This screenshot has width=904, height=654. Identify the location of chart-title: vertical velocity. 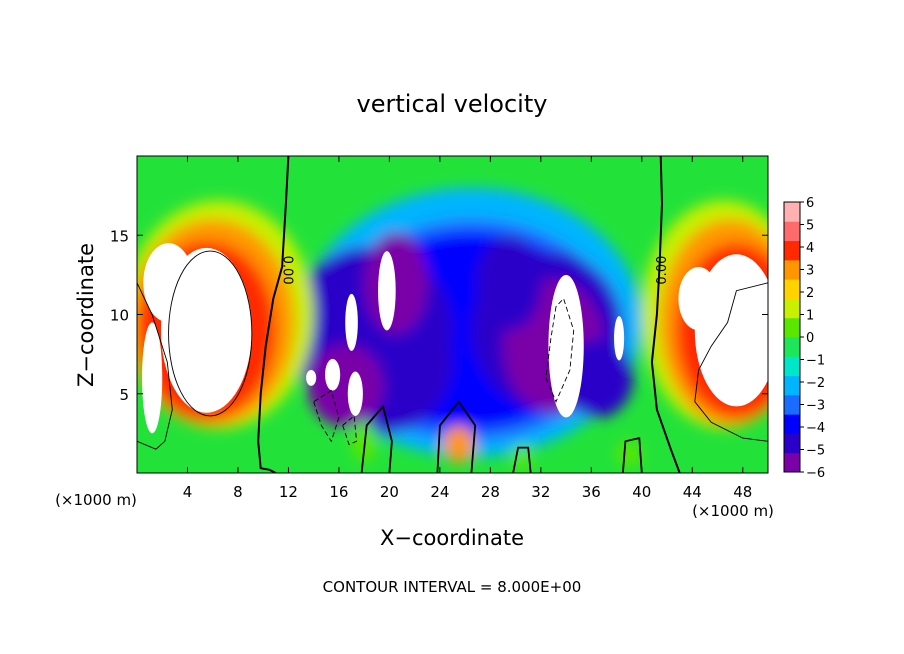
(452, 104).